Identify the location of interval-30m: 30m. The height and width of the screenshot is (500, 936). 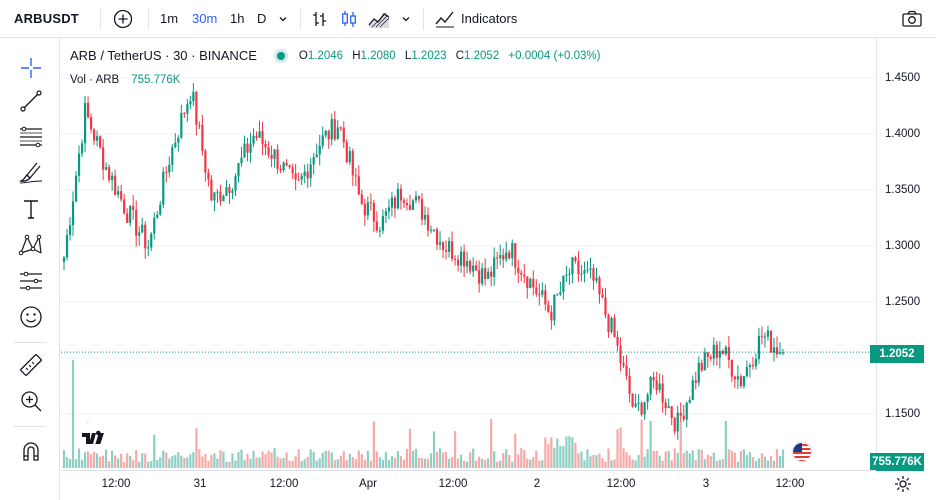
(205, 18).